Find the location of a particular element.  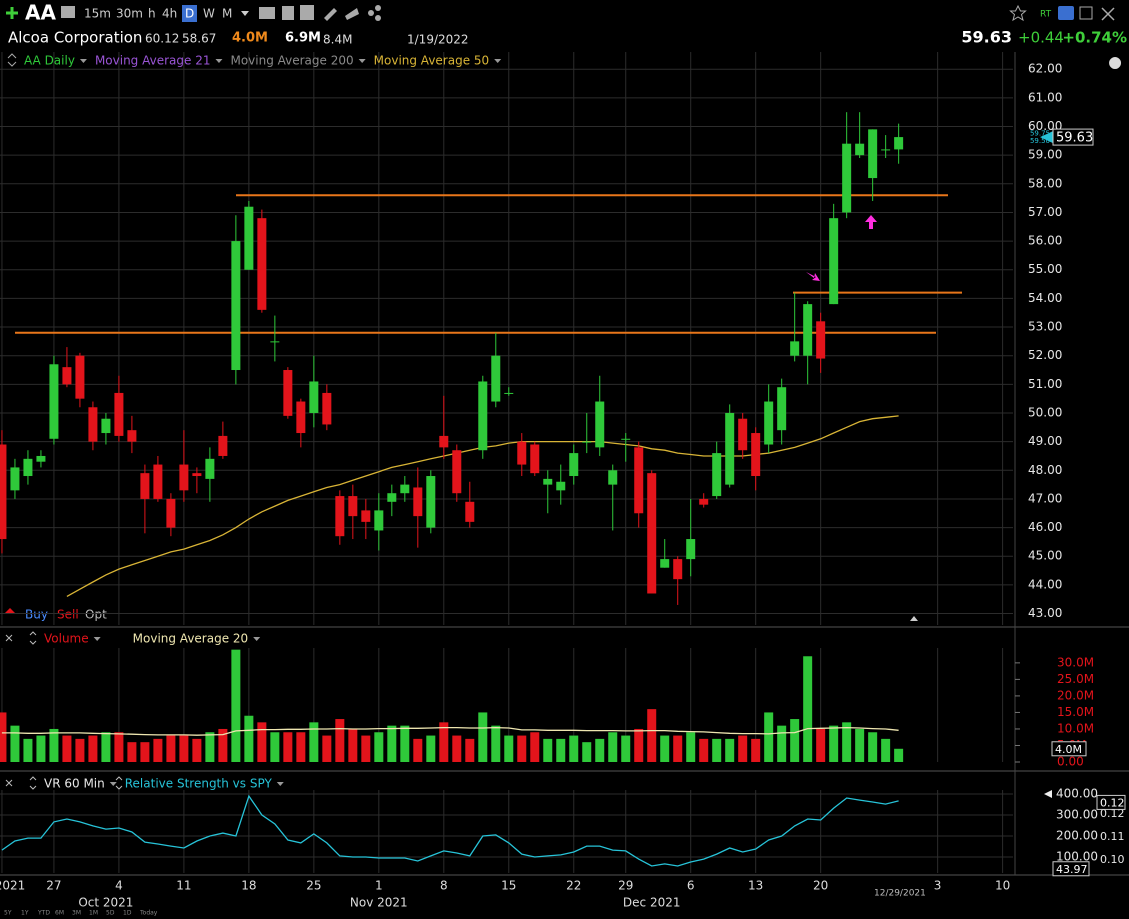

x-month-label: Oct 2021 is located at coordinates (105, 903).